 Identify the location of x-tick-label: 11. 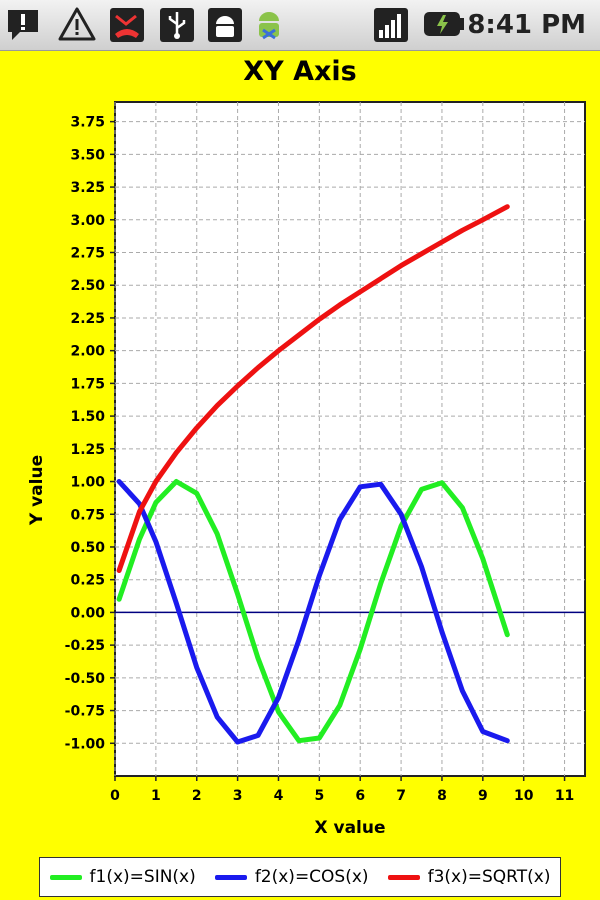
(564, 796).